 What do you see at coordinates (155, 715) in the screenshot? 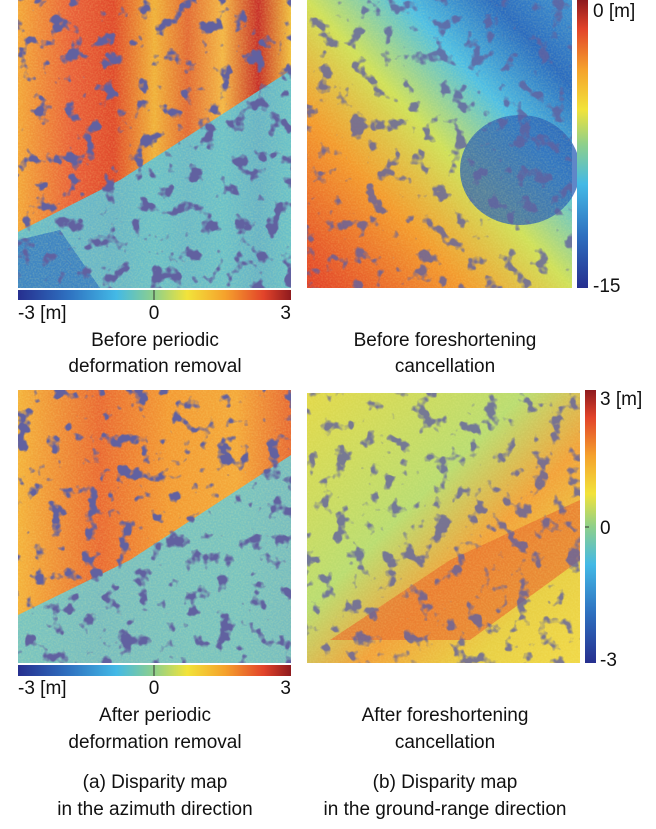
I see `panel-caption: After periodic` at bounding box center [155, 715].